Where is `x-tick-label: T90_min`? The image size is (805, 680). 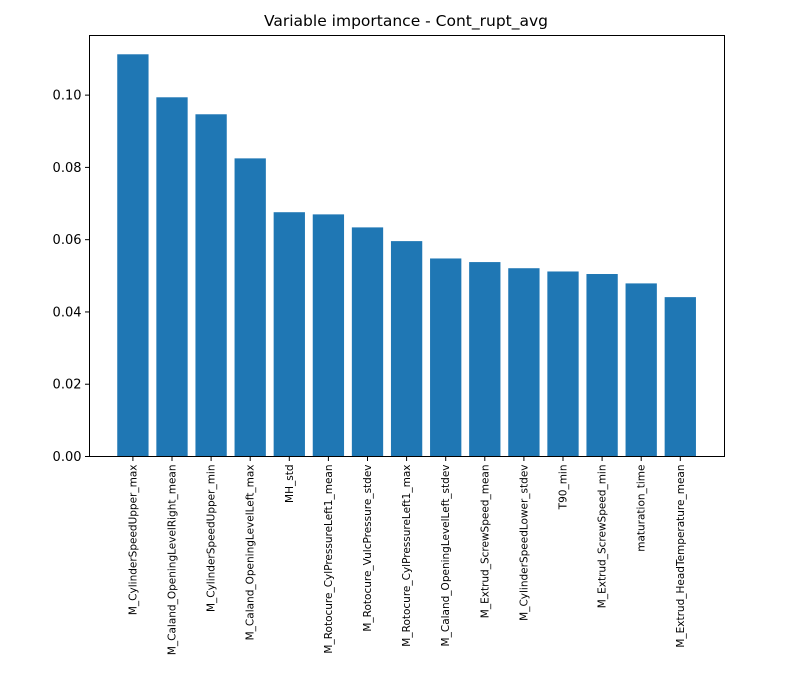 x-tick-label: T90_min is located at coordinates (564, 488).